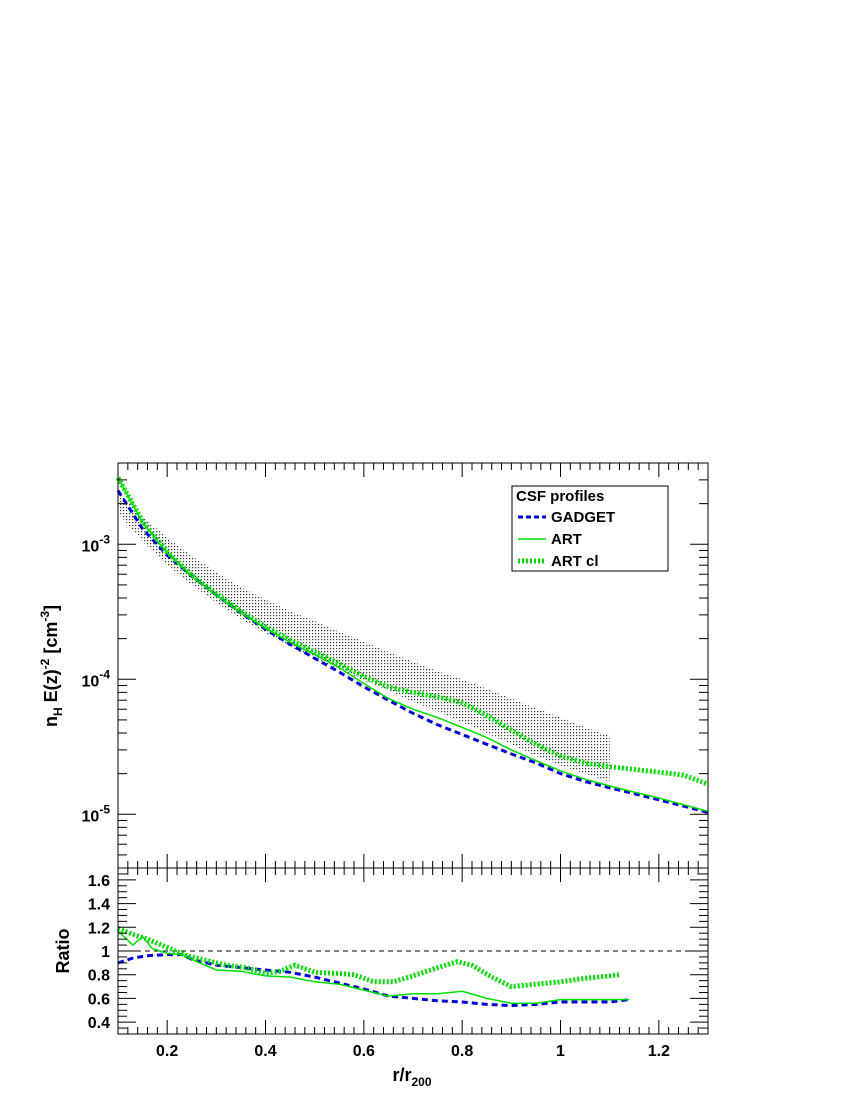  I want to click on legend: CSF profiles GADGET ART ART cl, so click(590, 528).